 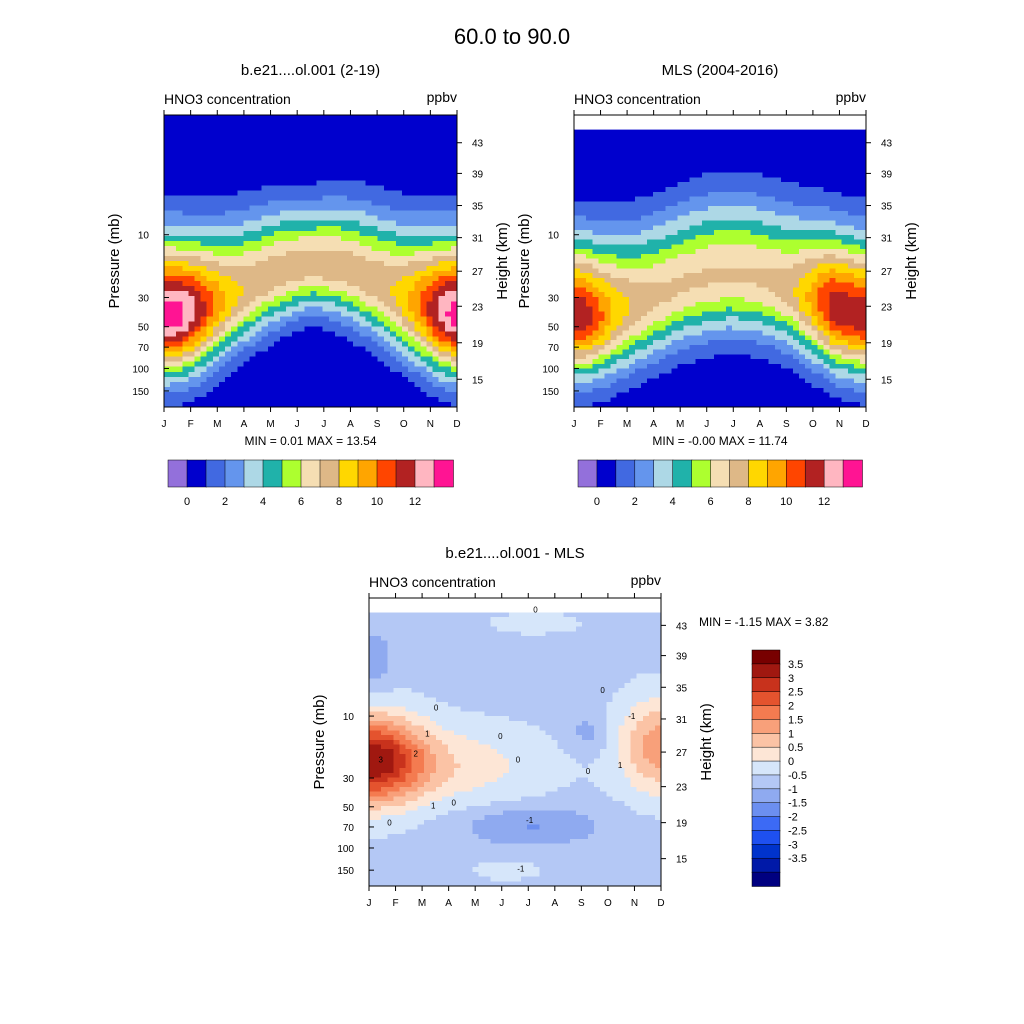 What do you see at coordinates (227, 99) in the screenshot?
I see `variable-label: HNO3 concentration` at bounding box center [227, 99].